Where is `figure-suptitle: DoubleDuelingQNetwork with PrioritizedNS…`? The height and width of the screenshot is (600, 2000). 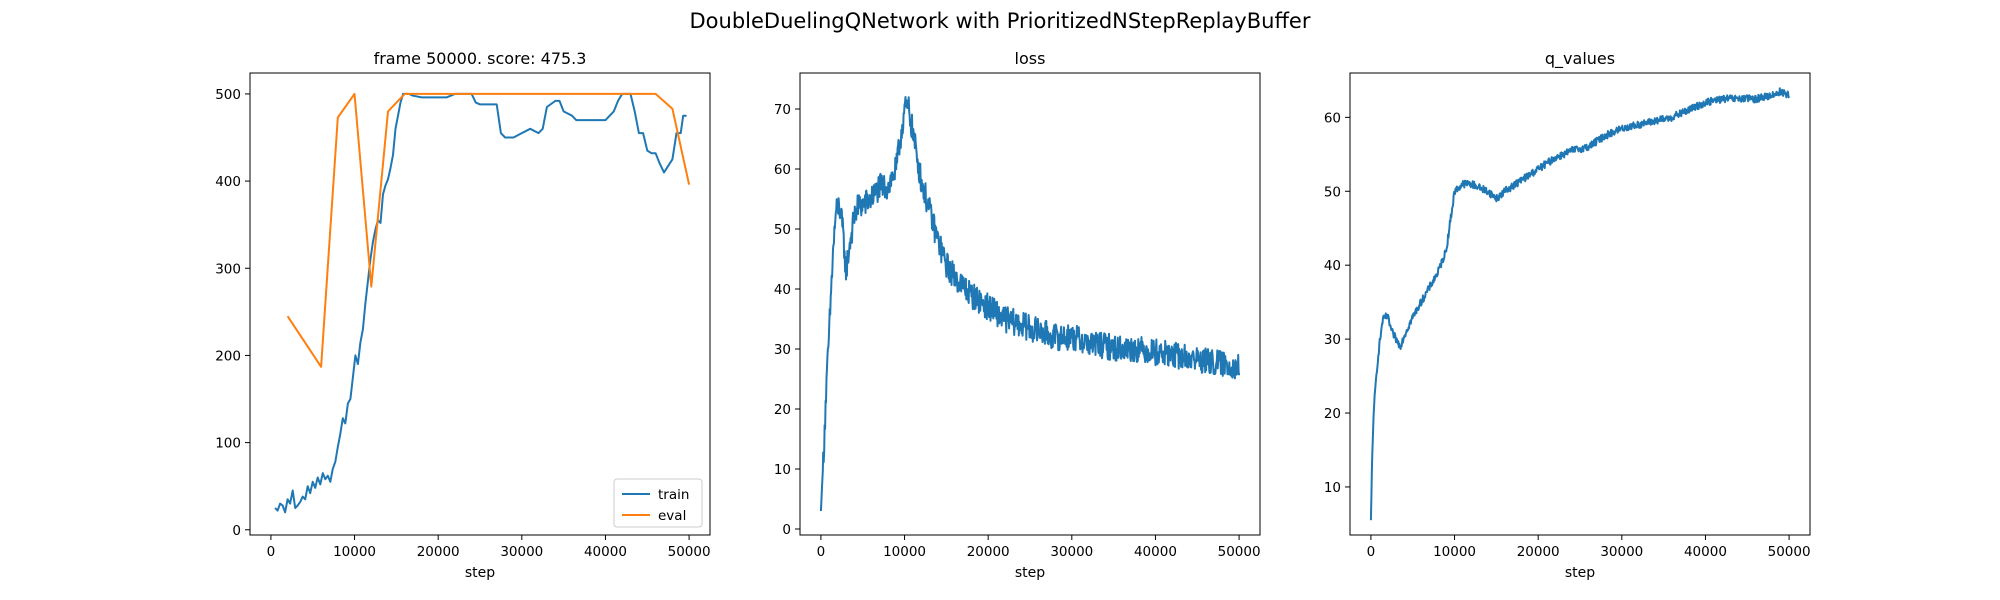
figure-suptitle: DoubleDuelingQNetwork with PrioritizedNS… is located at coordinates (1000, 21).